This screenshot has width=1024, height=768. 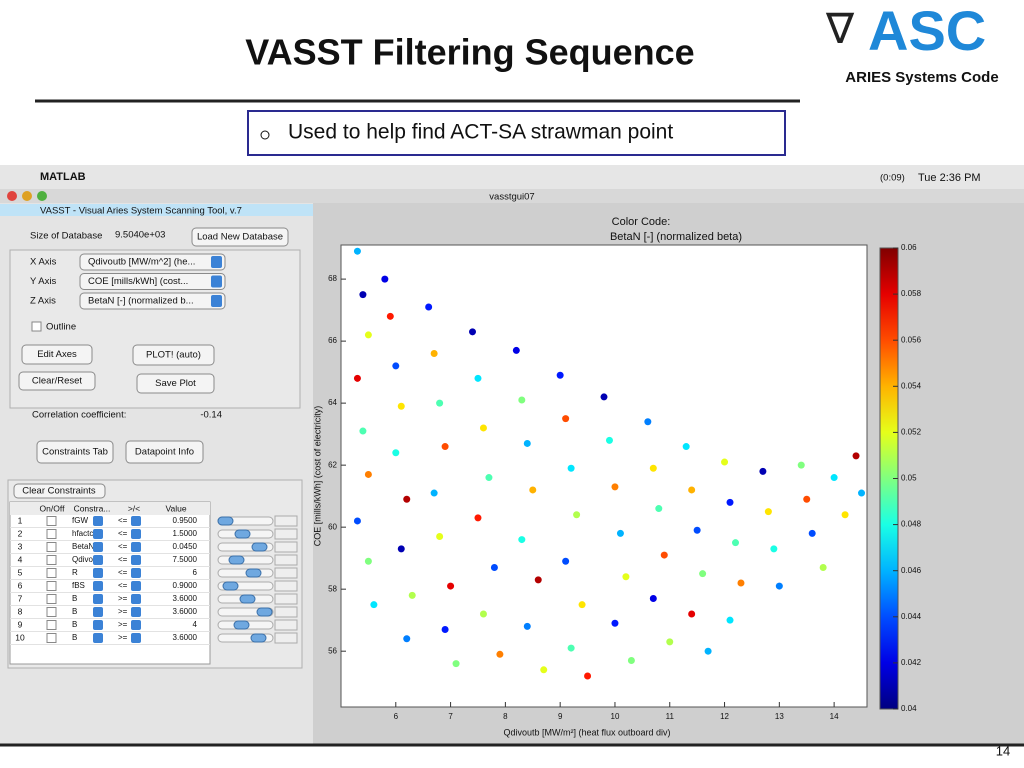 I want to click on constraint-value: 6, so click(x=195, y=572).